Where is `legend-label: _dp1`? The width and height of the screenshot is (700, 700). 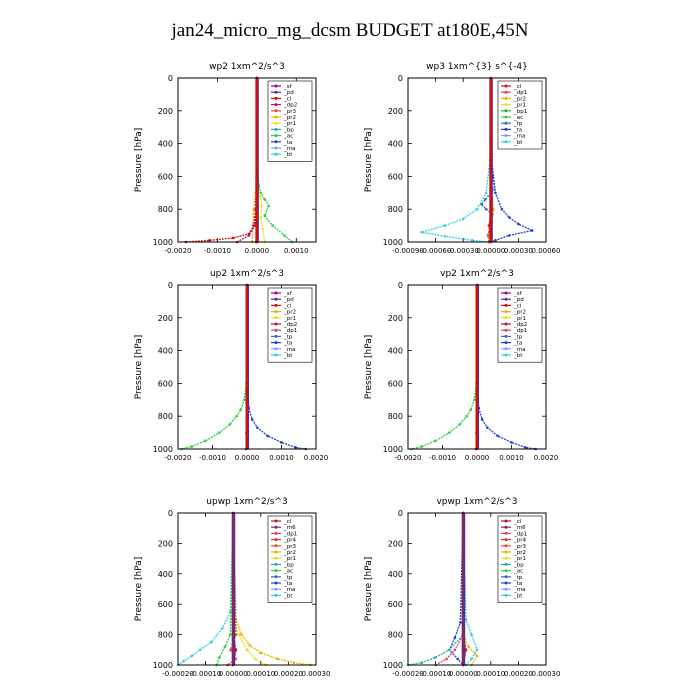
legend-label: _dp1 is located at coordinates (290, 534).